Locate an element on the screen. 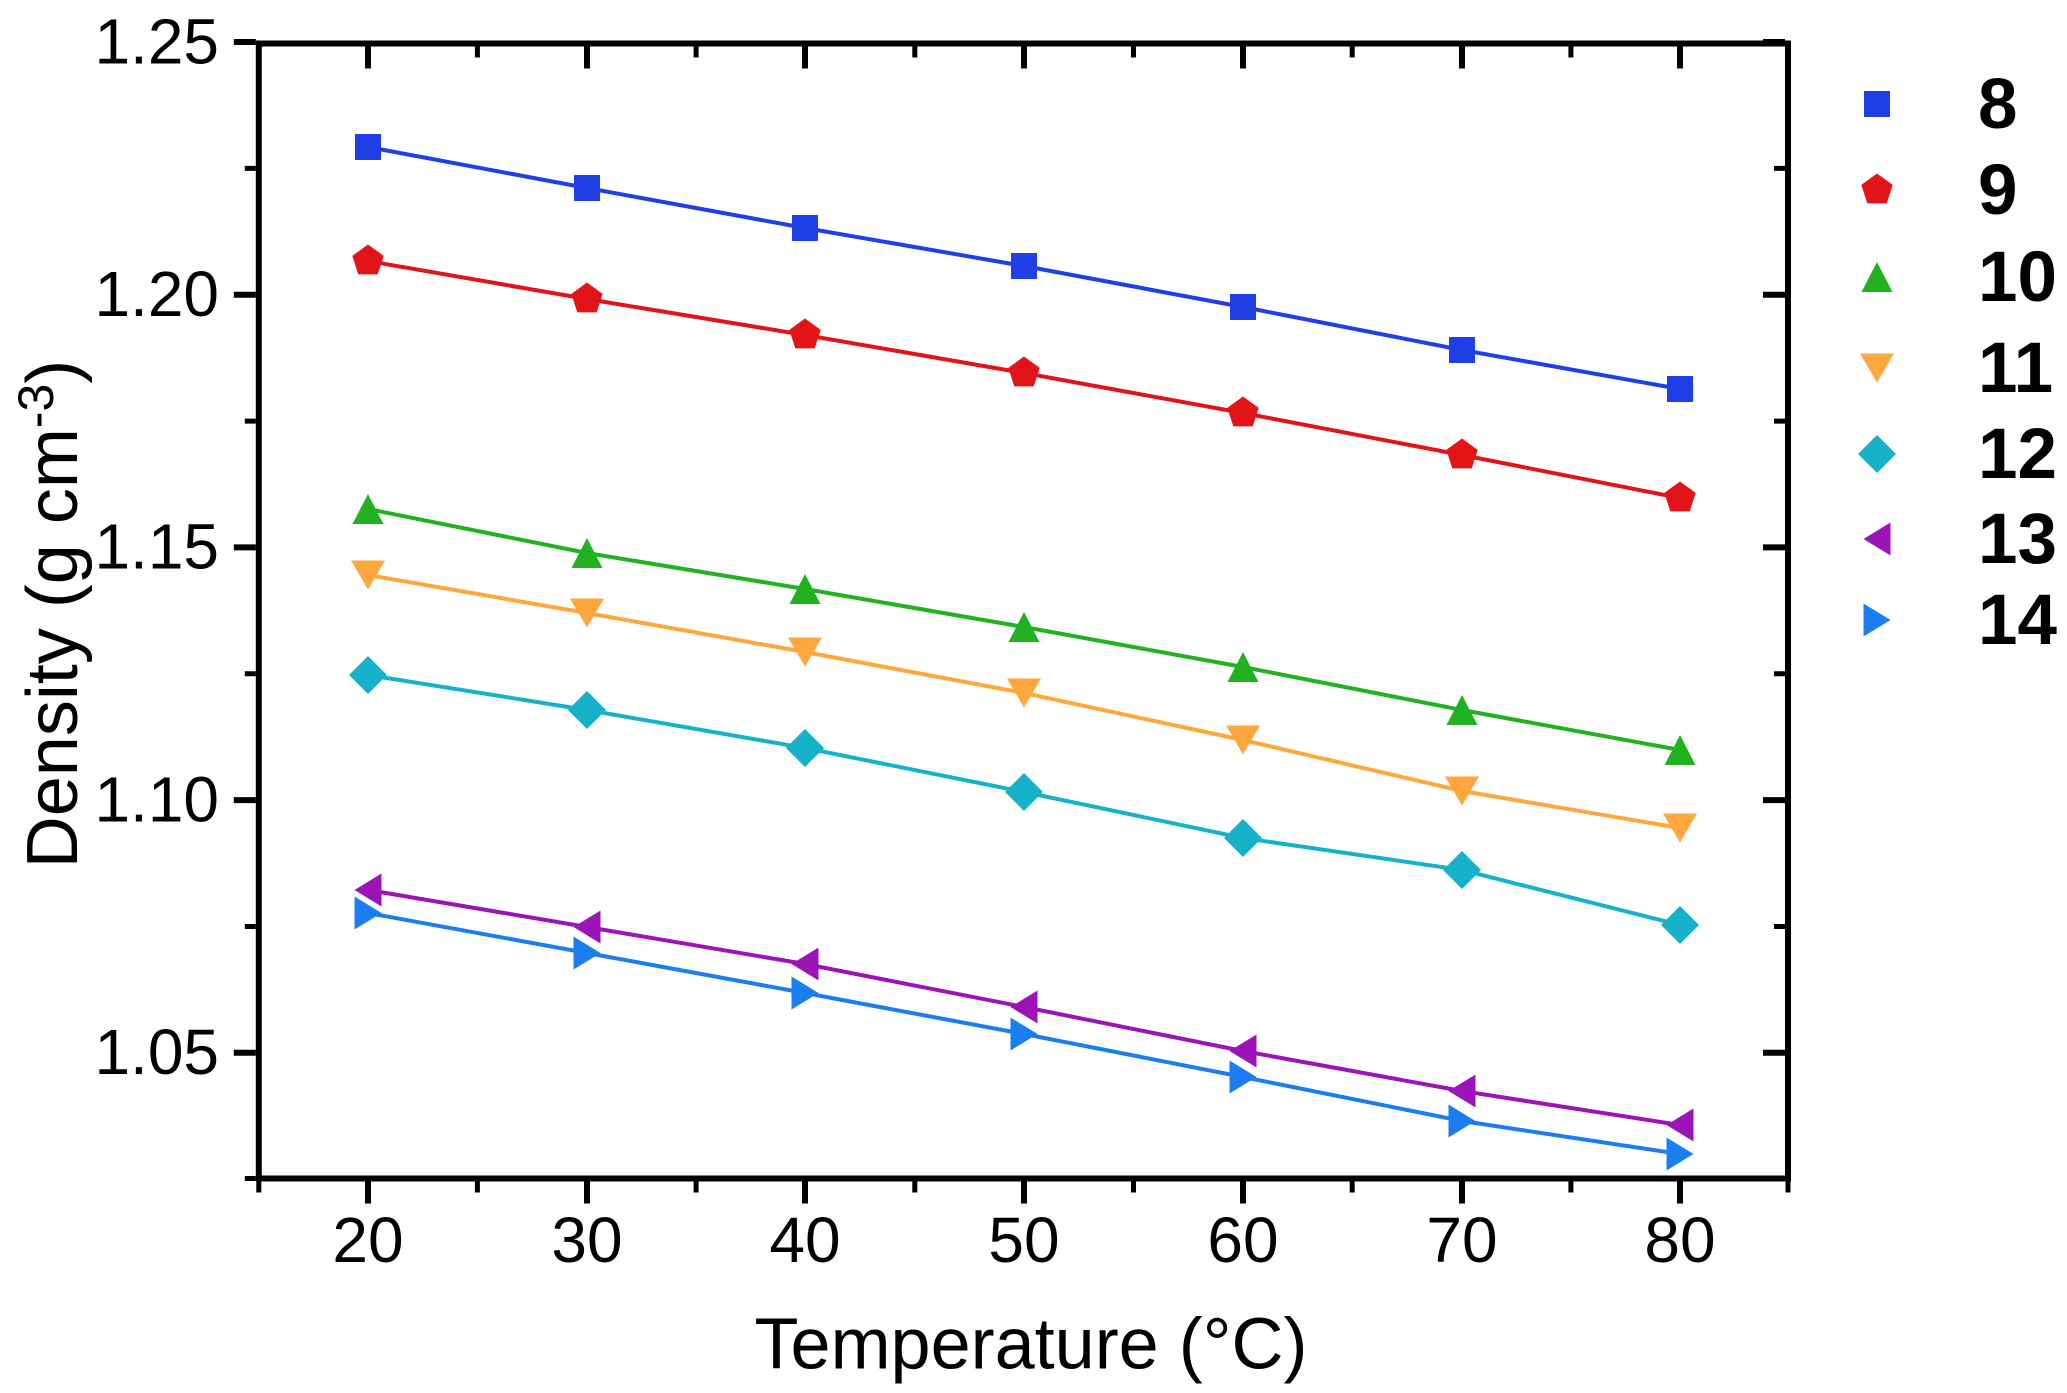  svg-text: 14 is located at coordinates (2017, 620).